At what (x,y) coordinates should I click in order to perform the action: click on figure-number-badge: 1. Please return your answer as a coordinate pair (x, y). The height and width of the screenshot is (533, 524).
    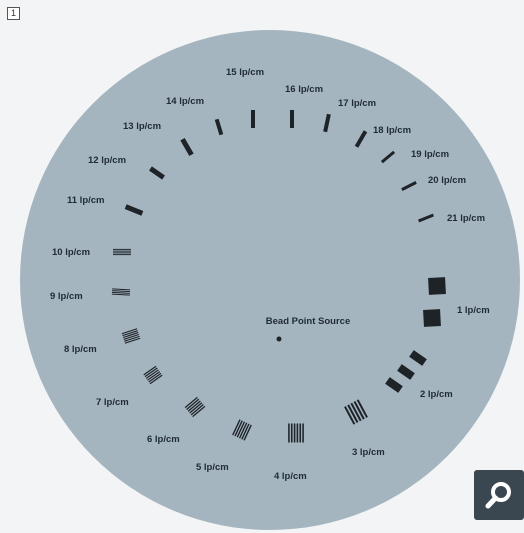
    Looking at the image, I should click on (13, 13).